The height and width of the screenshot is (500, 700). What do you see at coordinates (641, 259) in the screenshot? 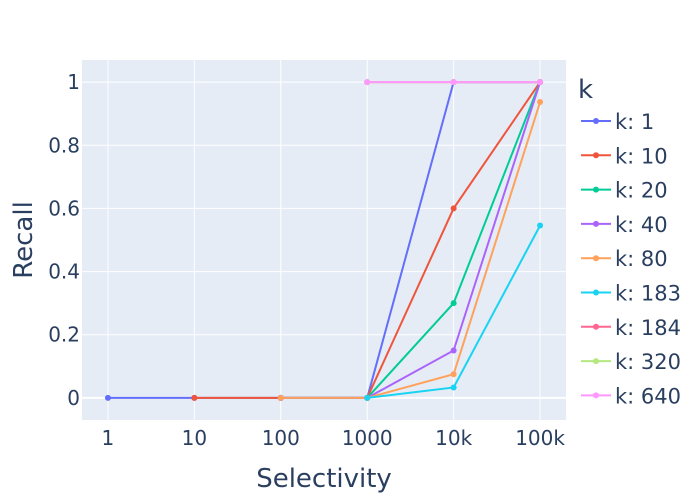
I see `legend-label: k: 80` at bounding box center [641, 259].